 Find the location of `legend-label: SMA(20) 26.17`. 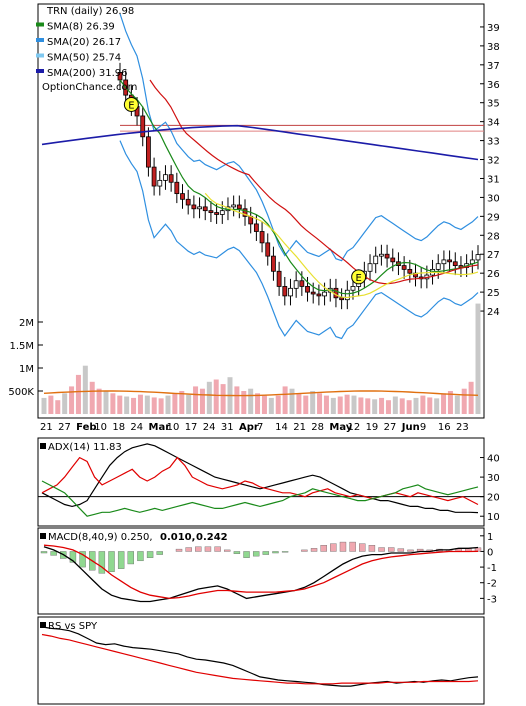

legend-label: SMA(20) 26.17 is located at coordinates (84, 42).